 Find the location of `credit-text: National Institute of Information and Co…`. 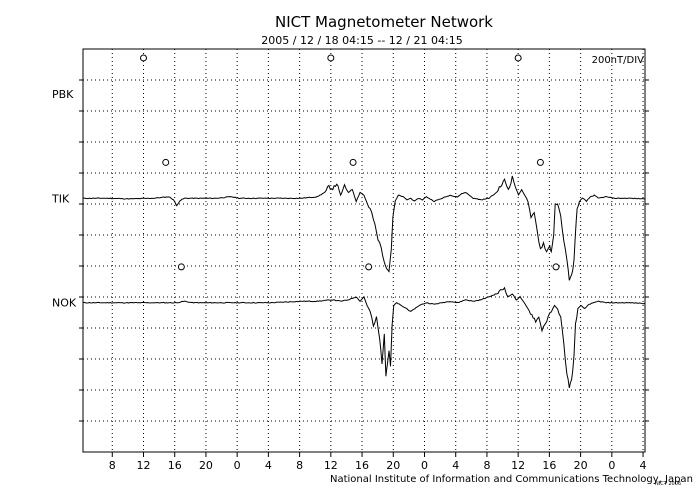

credit-text: National Institute of Information and Co… is located at coordinates (511, 479).